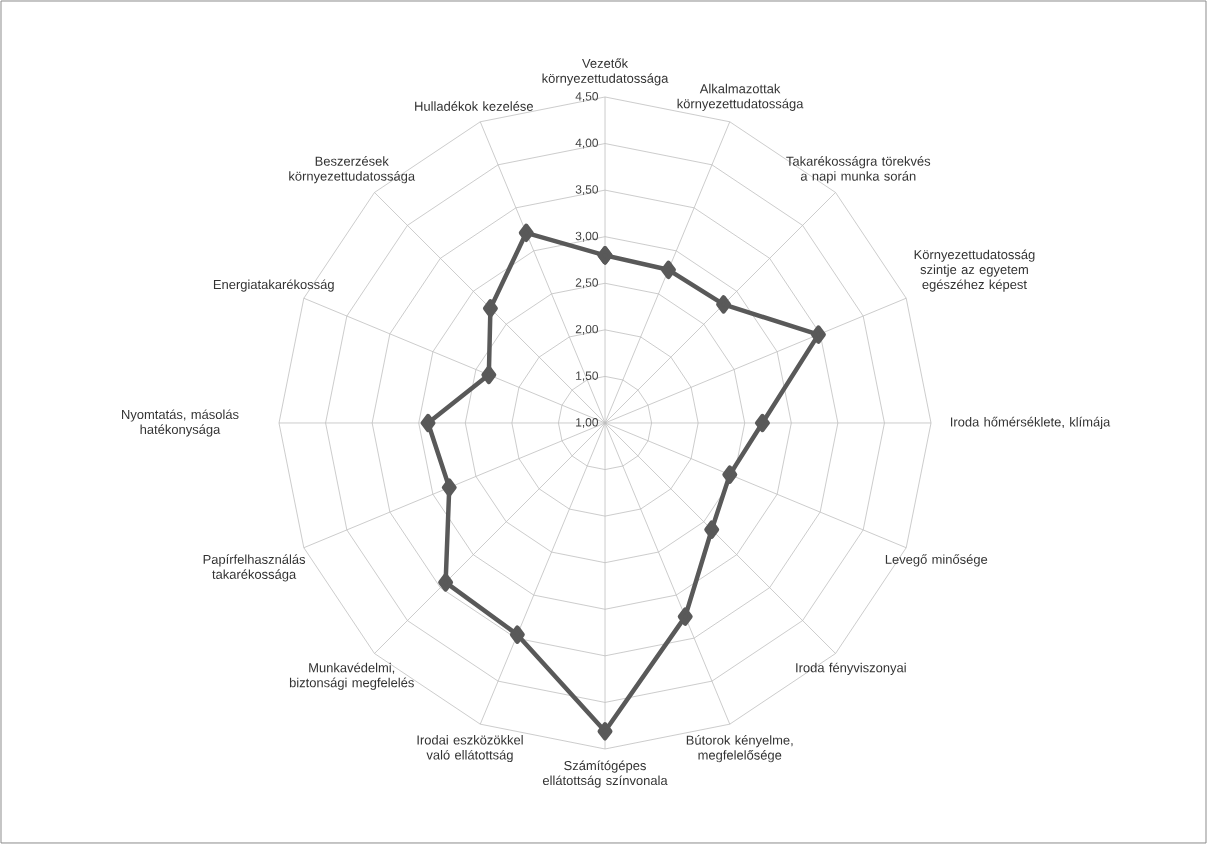  I want to click on spoke-label: Iroda hőmérséklete, klímája, so click(1030, 423).